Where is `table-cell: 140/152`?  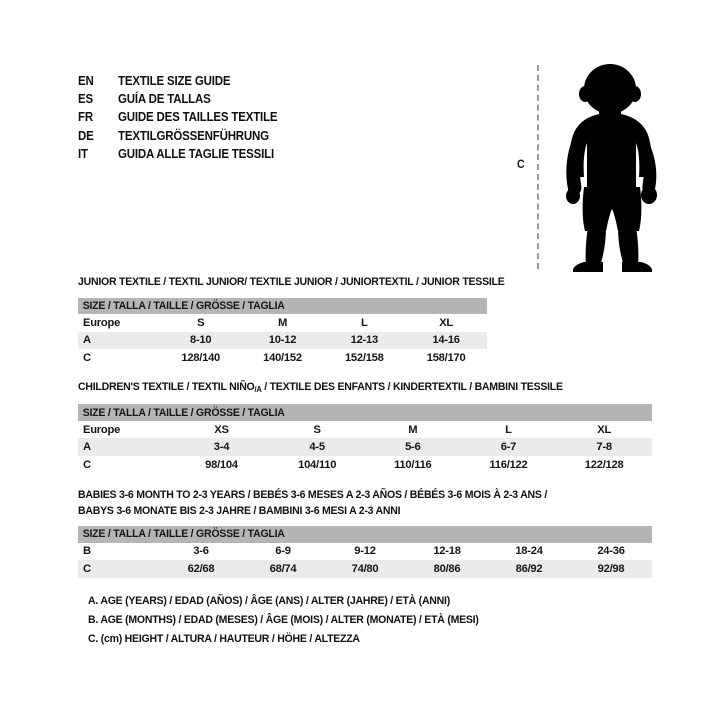 table-cell: 140/152 is located at coordinates (282, 357).